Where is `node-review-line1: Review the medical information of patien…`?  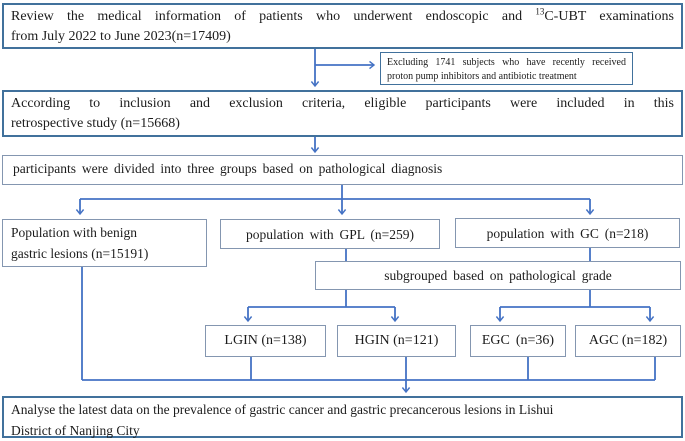 node-review-line1: Review the medical information of patien… is located at coordinates (342, 17).